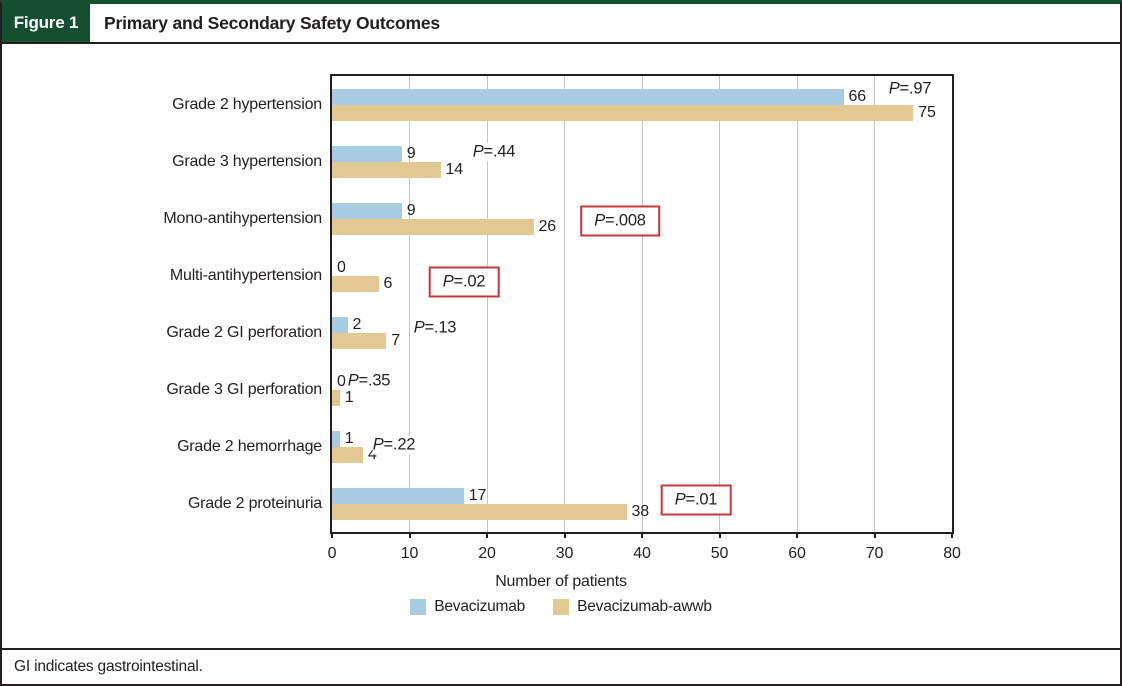 Image resolution: width=1122 pixels, height=686 pixels. I want to click on bar-value-label: 14, so click(454, 169).